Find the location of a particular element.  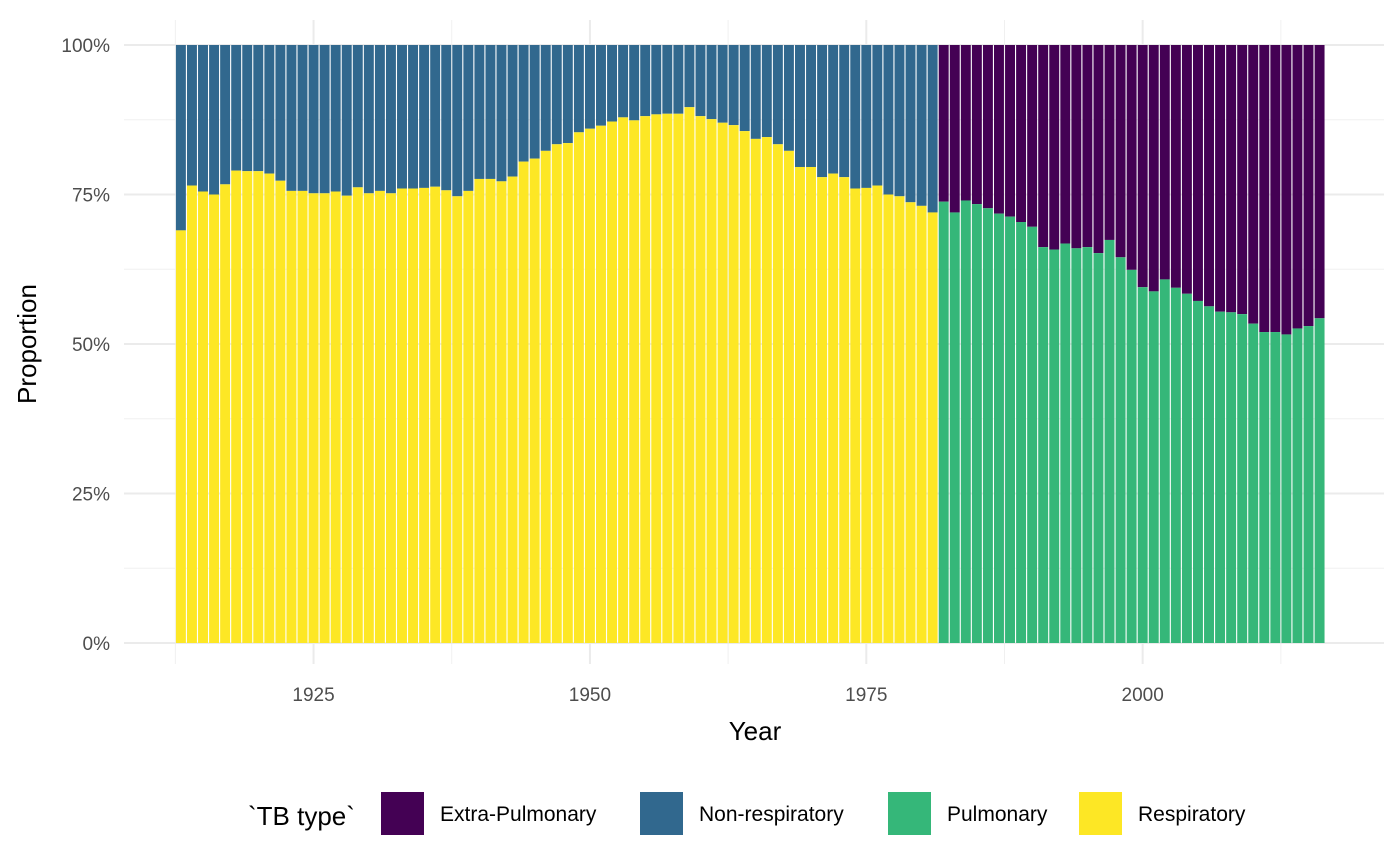

bar-respiratory-1943 is located at coordinates (512, 409).